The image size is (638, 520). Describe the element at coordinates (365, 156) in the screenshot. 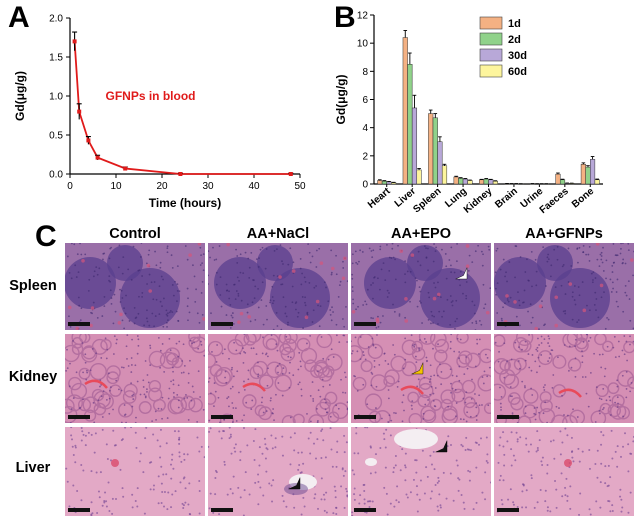

I see `y-tick-label: 2` at that location.